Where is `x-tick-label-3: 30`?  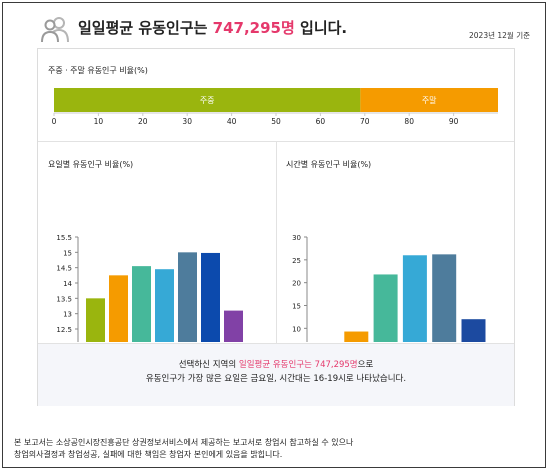
x-tick-label-3: 30 is located at coordinates (187, 121).